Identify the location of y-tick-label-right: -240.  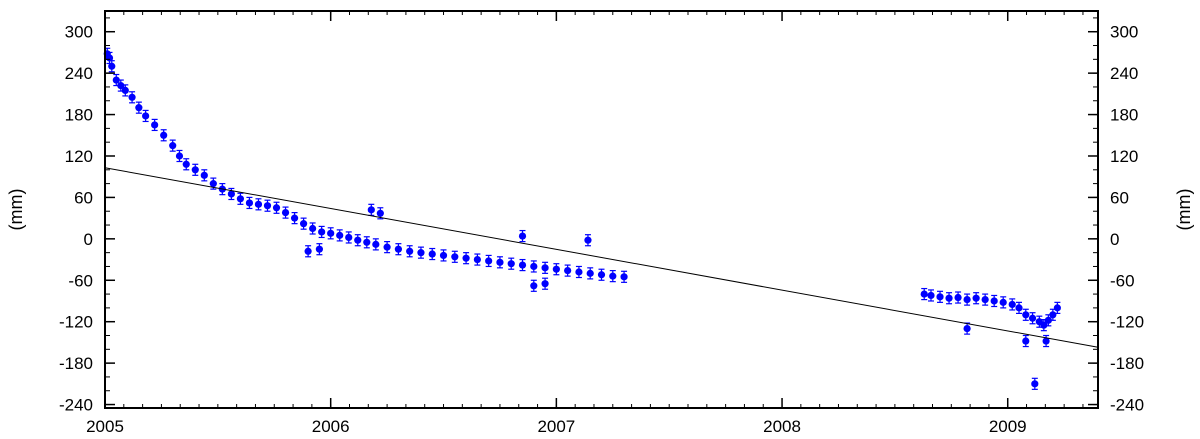
(1127, 405).